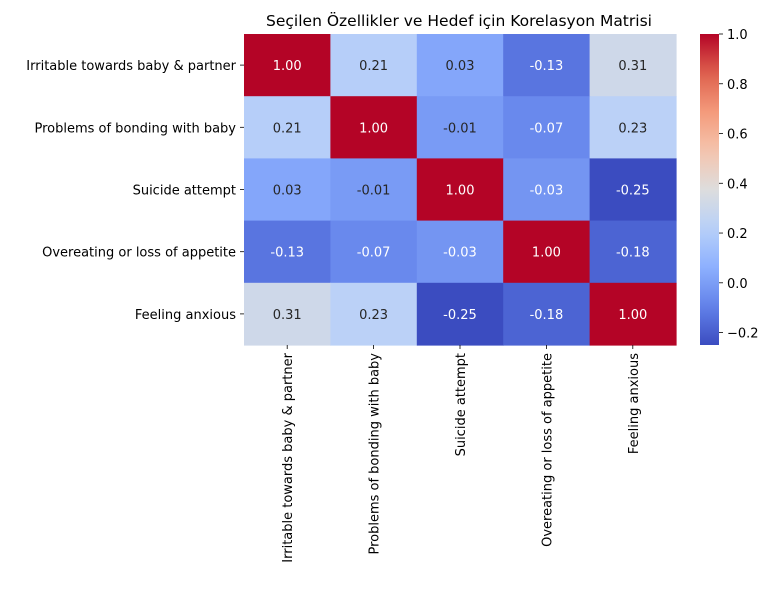  What do you see at coordinates (131, 66) in the screenshot?
I see `row-tick-label: Irritable towards baby & partner` at bounding box center [131, 66].